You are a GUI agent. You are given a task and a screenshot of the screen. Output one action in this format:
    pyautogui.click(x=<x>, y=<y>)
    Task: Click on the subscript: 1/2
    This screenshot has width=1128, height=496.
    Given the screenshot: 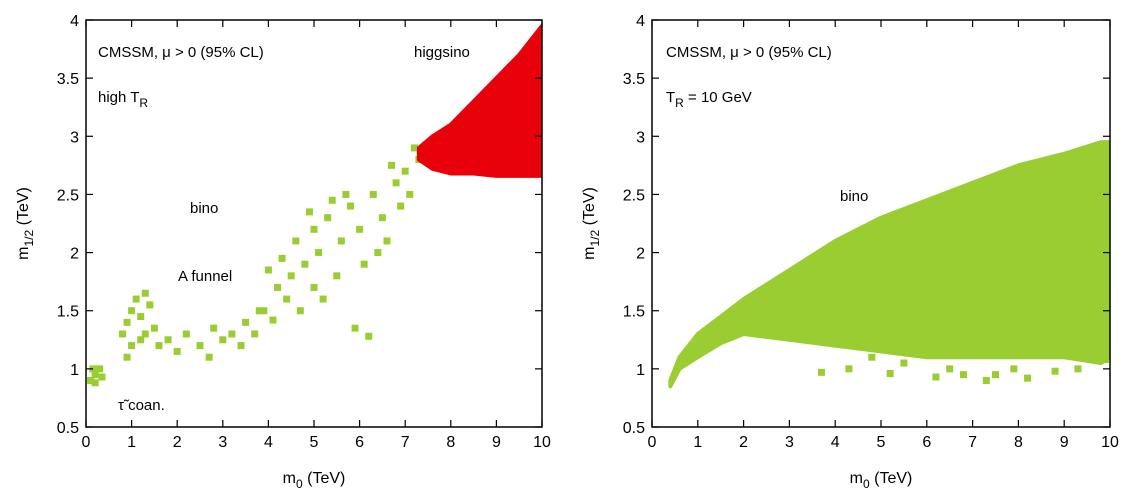 What is the action you would take?
    pyautogui.click(x=595, y=238)
    